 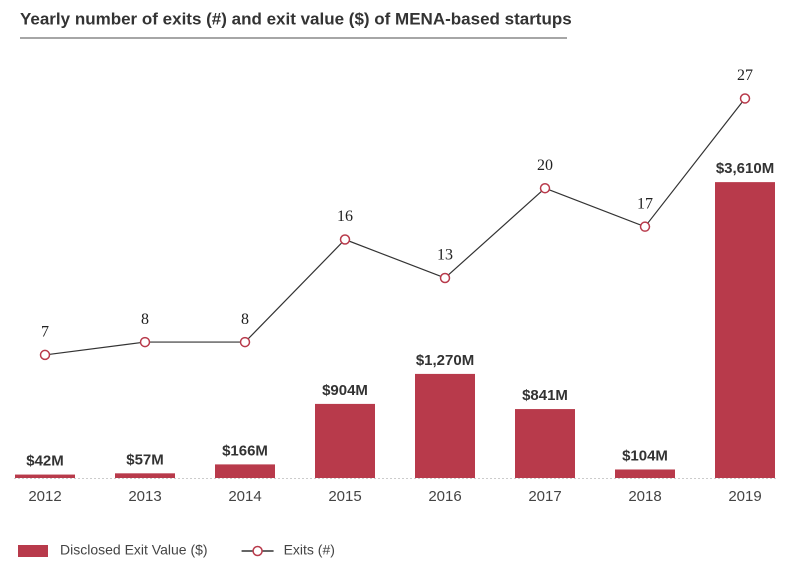 What do you see at coordinates (445, 360) in the screenshot?
I see `value-label: $1,270M` at bounding box center [445, 360].